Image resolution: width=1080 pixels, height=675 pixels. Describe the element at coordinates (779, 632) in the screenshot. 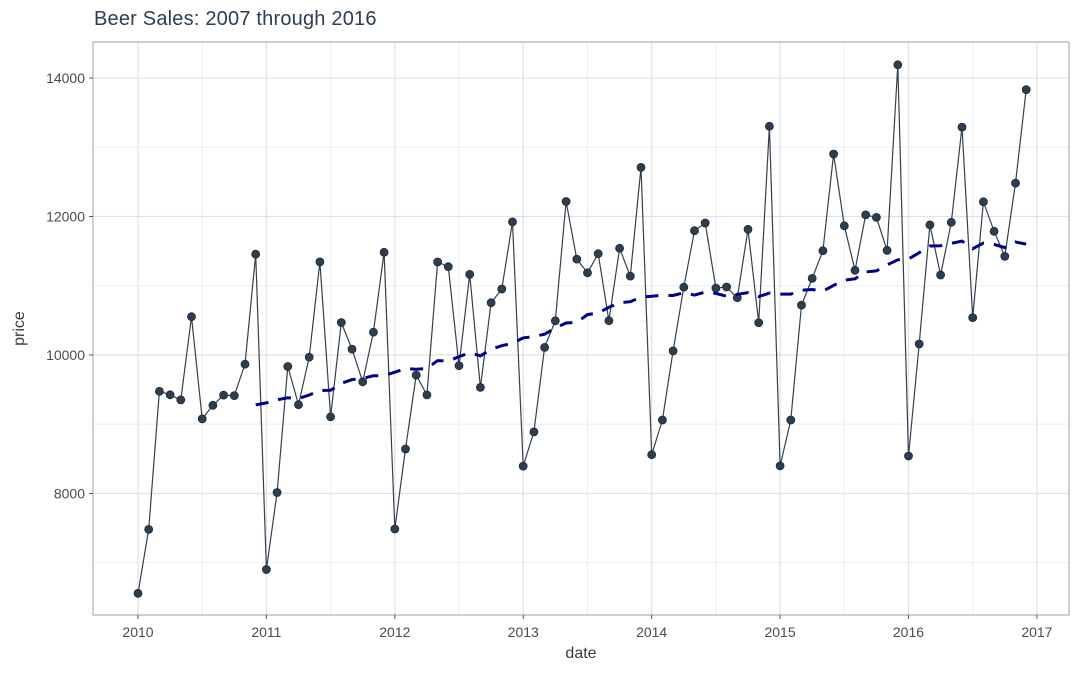

I see `x-tick-label: 2015` at that location.